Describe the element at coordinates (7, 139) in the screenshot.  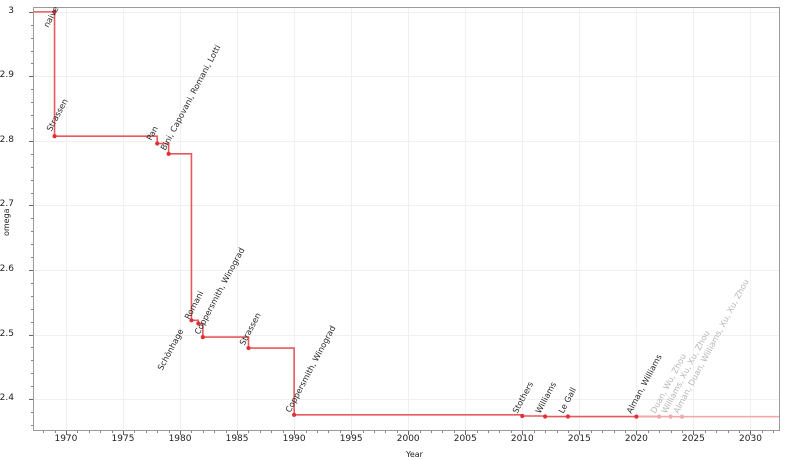
I see `y-tick-label: 2.8` at that location.